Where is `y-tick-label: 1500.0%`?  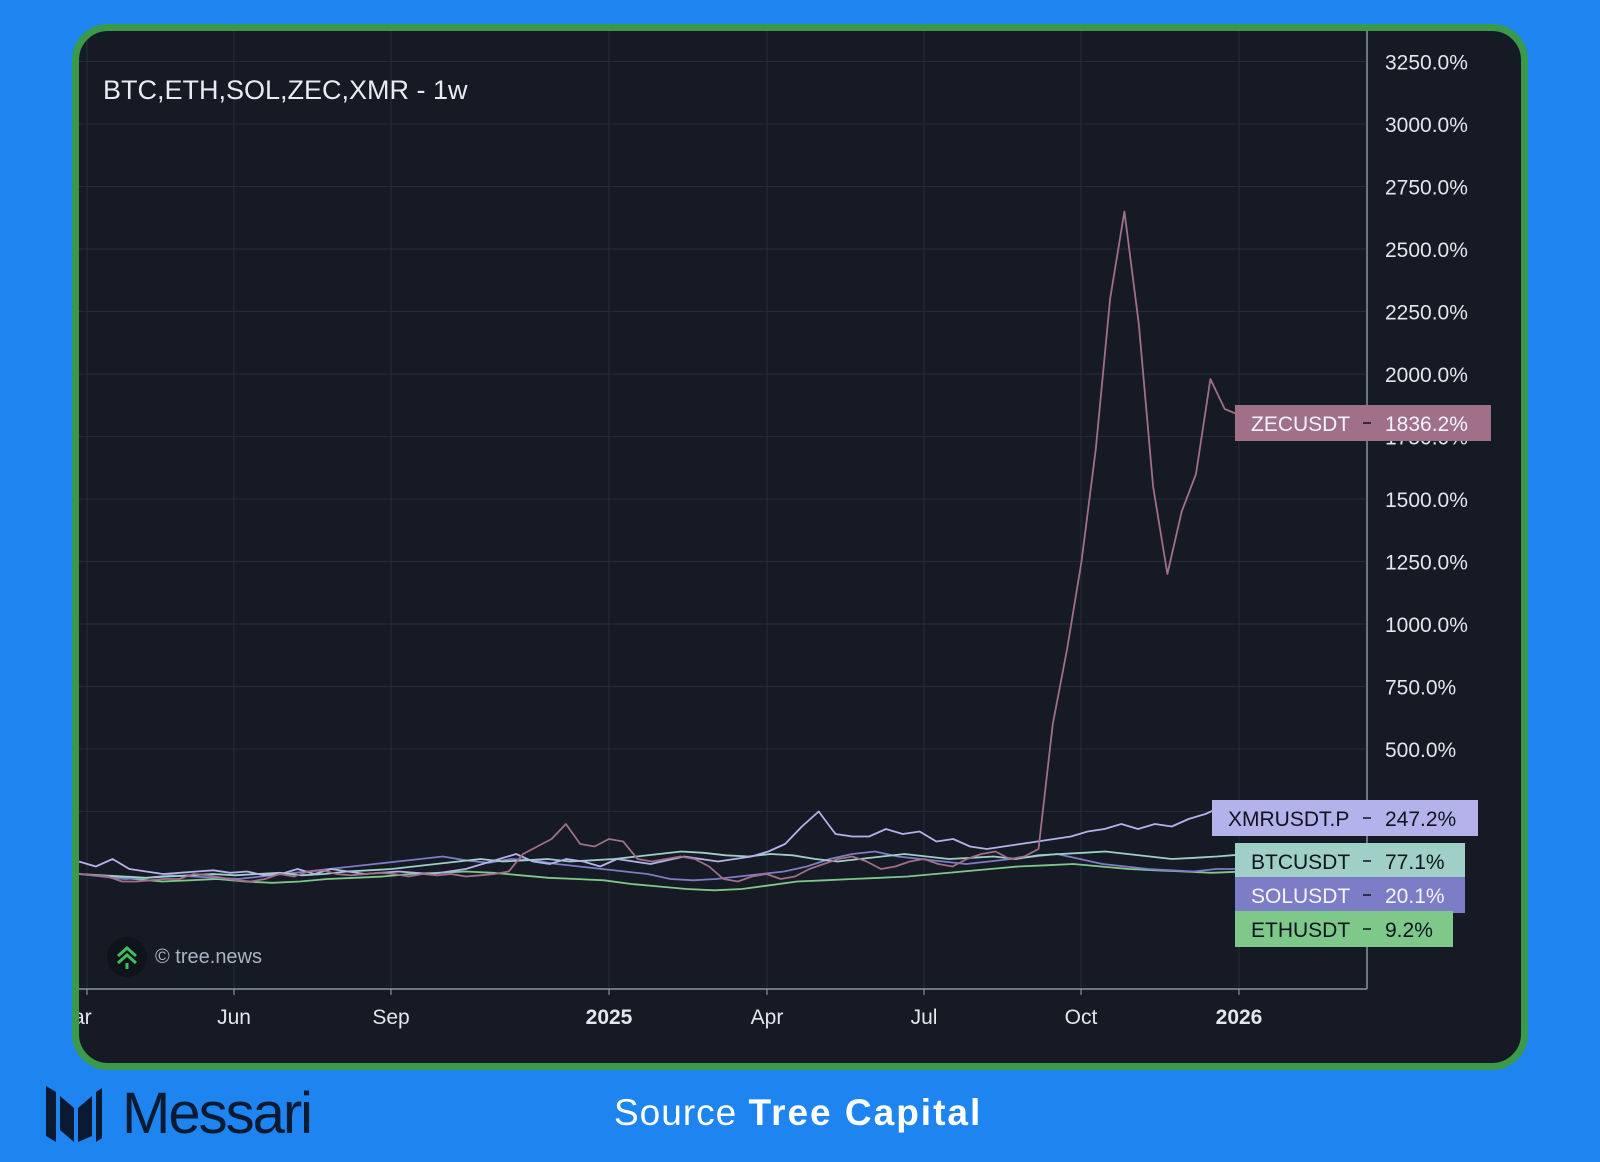
y-tick-label: 1500.0% is located at coordinates (1426, 500).